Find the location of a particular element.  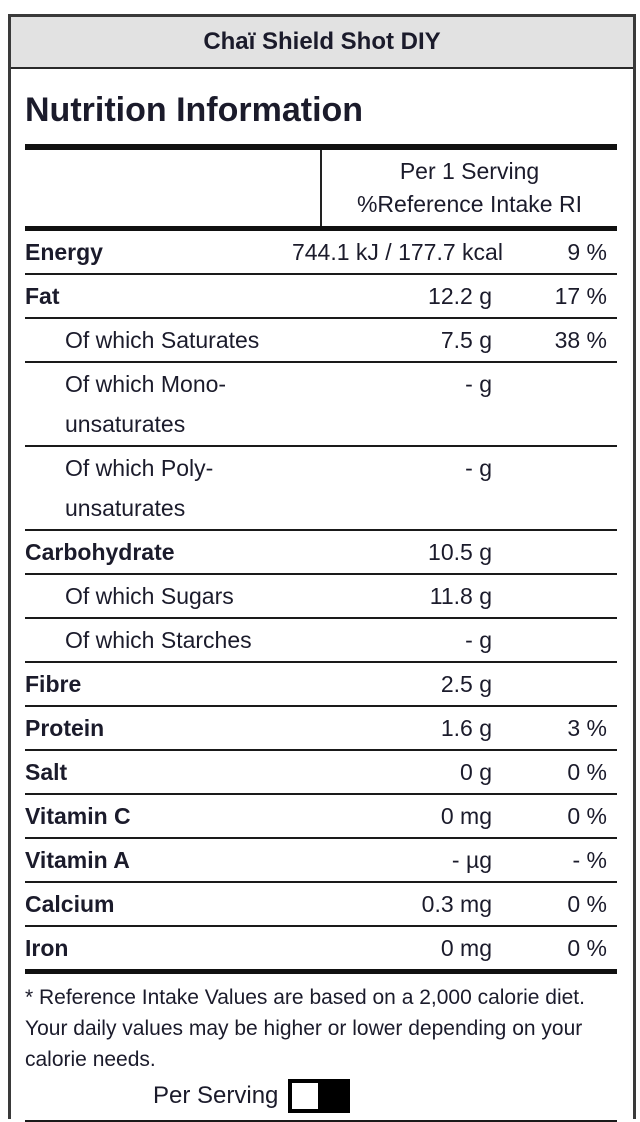

nutrition-row: Of which Sugars 11.8 g is located at coordinates (321, 597).